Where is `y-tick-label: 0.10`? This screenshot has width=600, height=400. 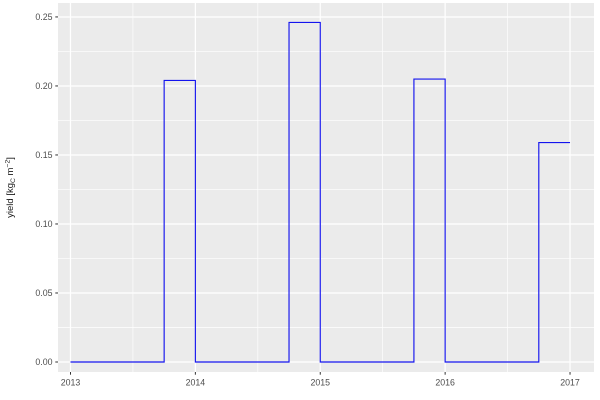
y-tick-label: 0.10 is located at coordinates (43, 224).